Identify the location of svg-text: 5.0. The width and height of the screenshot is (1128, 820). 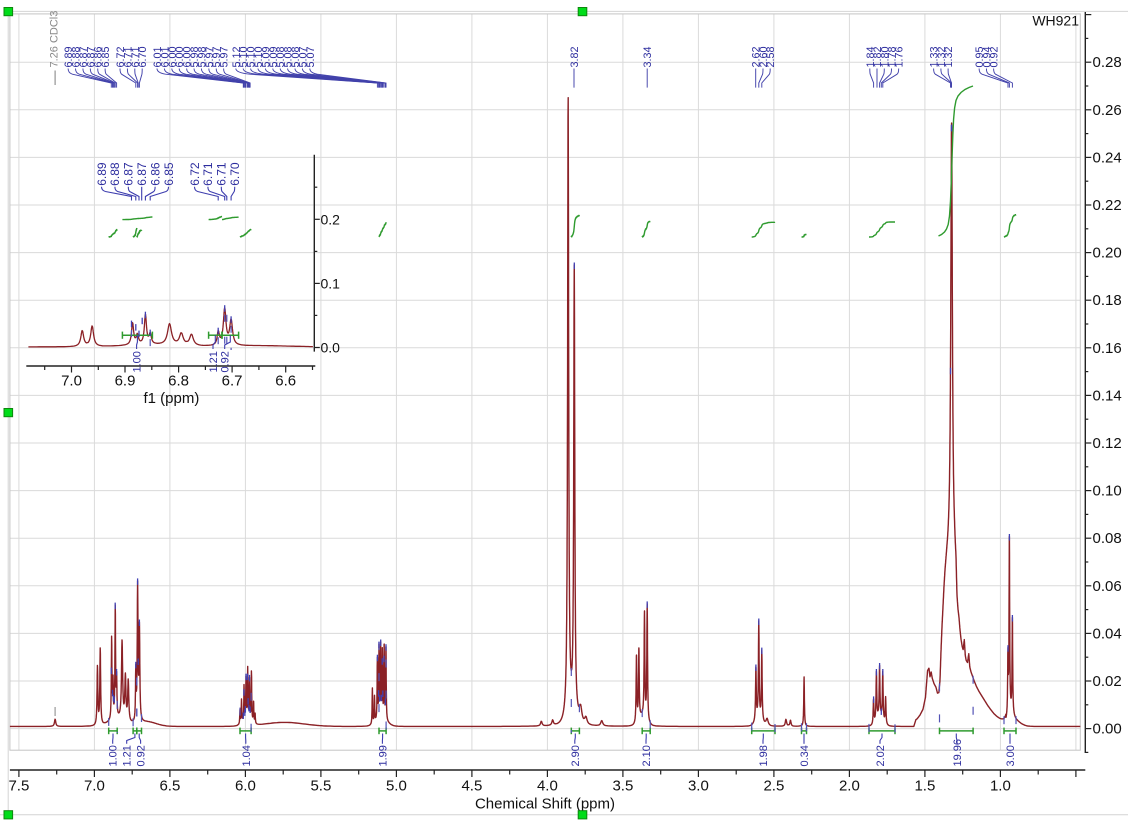
(396, 786).